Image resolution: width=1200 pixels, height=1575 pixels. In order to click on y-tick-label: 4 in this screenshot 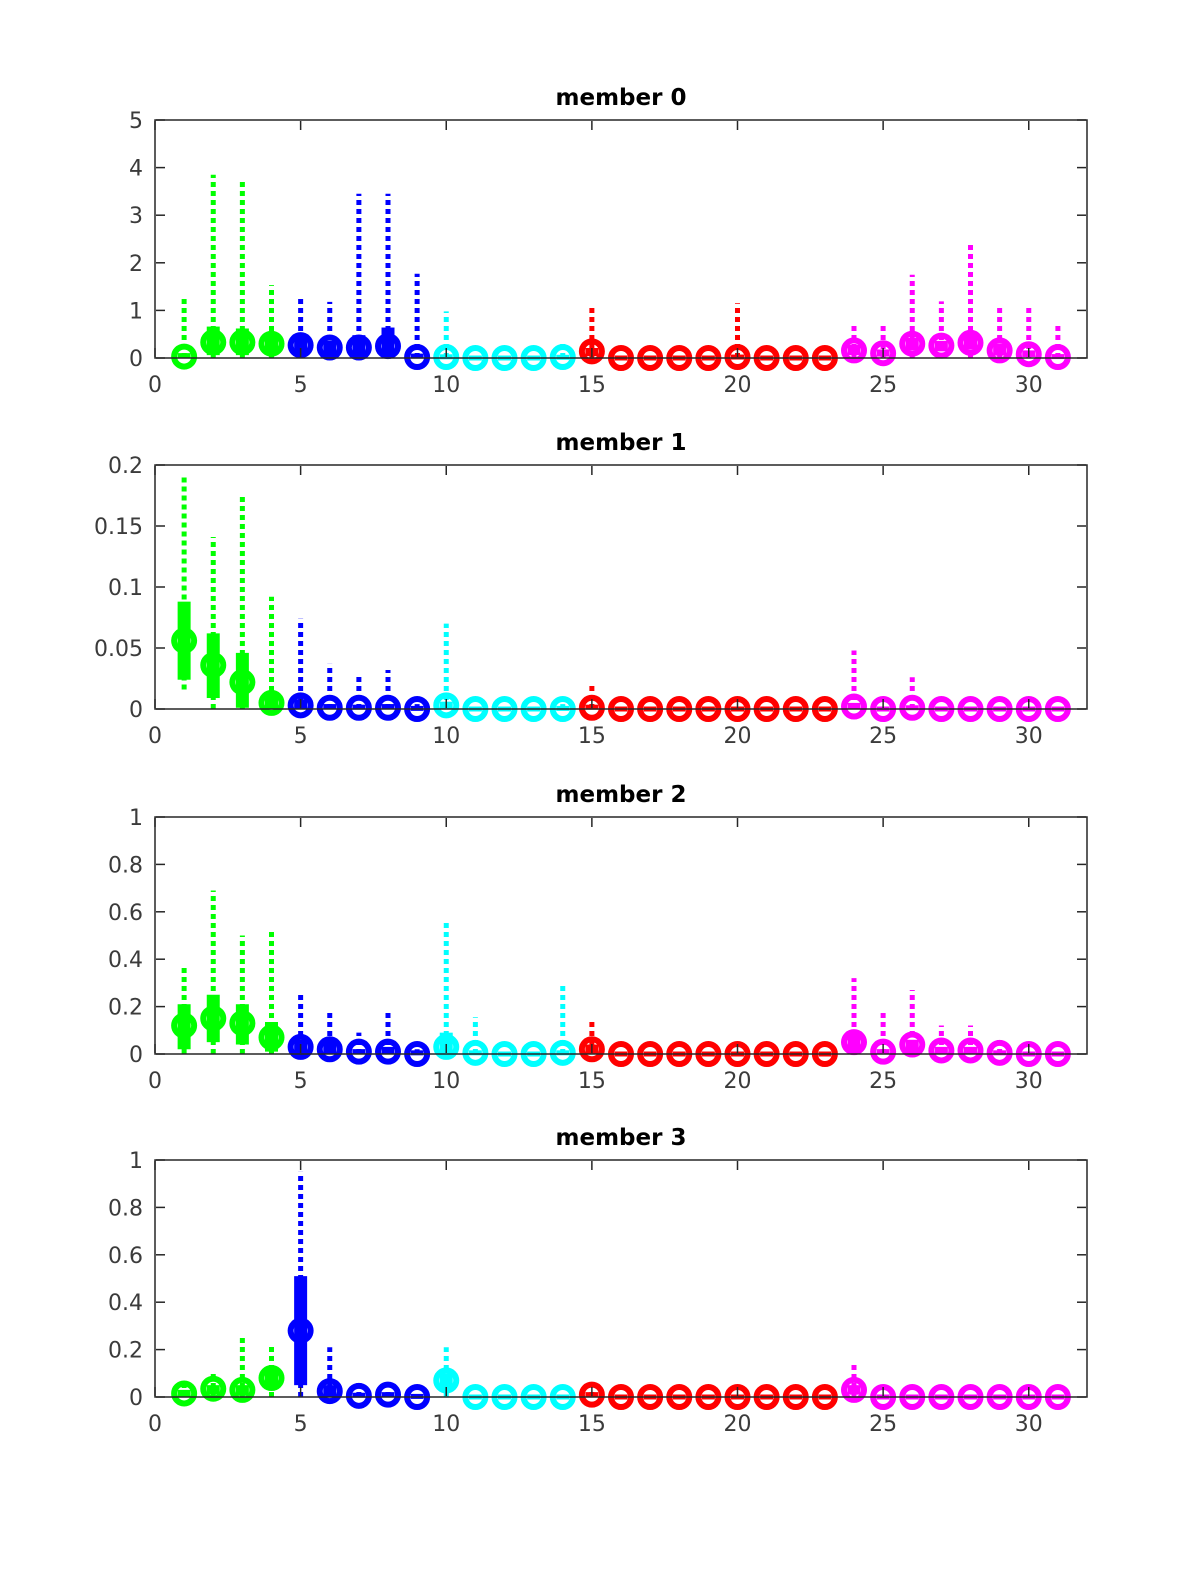, I will do `click(136, 169)`.